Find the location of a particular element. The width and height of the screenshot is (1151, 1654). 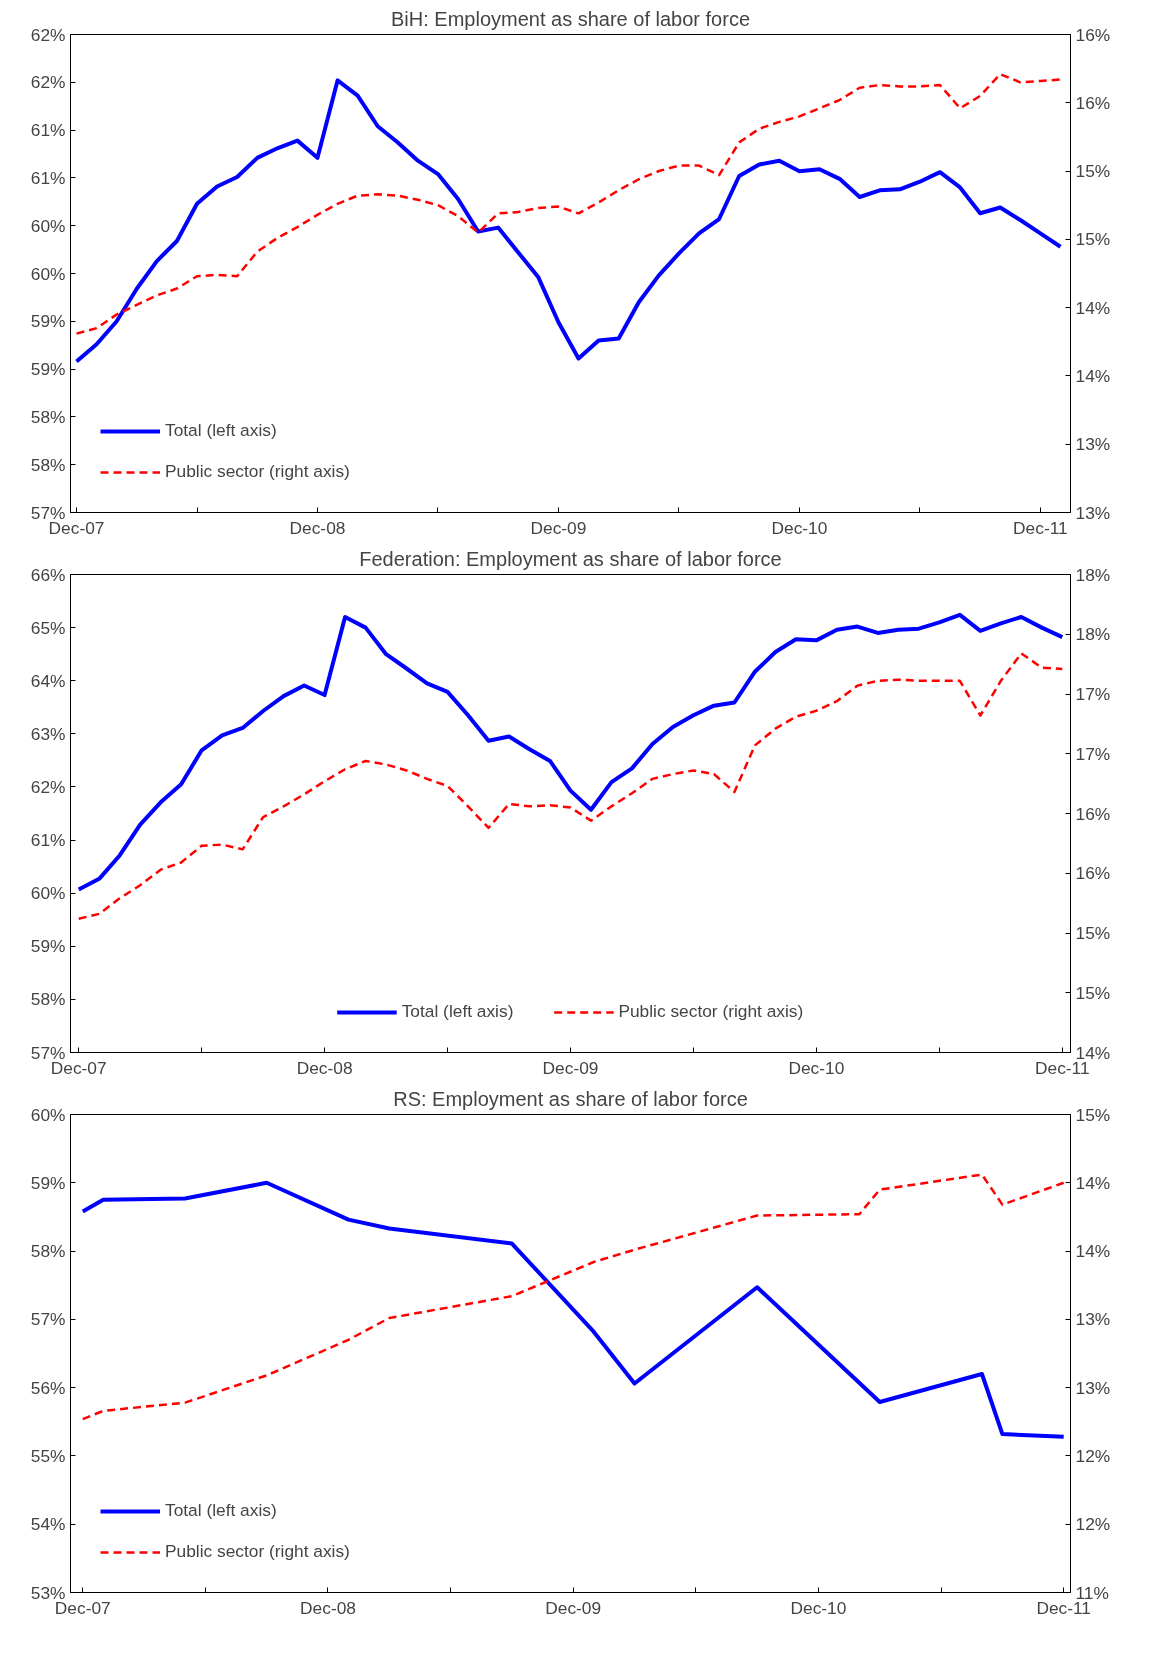

y-tick-label: 66% is located at coordinates (48, 574).